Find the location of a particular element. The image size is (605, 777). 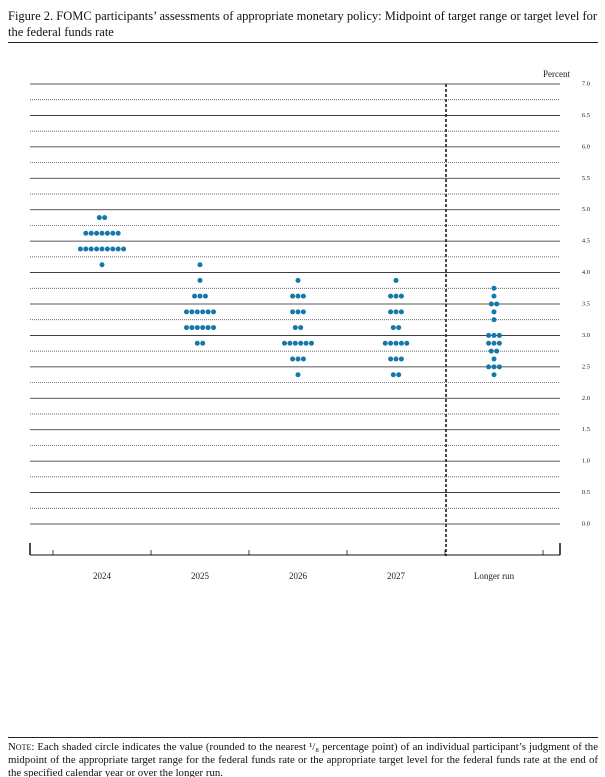

x-tick-label: 2024 is located at coordinates (102, 576).